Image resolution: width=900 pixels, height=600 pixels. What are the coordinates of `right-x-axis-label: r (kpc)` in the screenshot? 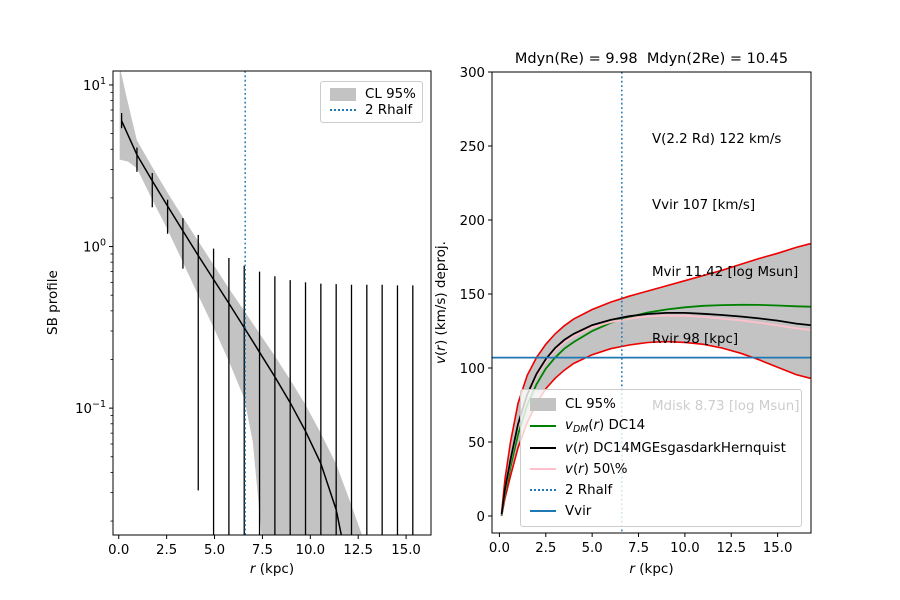 It's located at (651, 569).